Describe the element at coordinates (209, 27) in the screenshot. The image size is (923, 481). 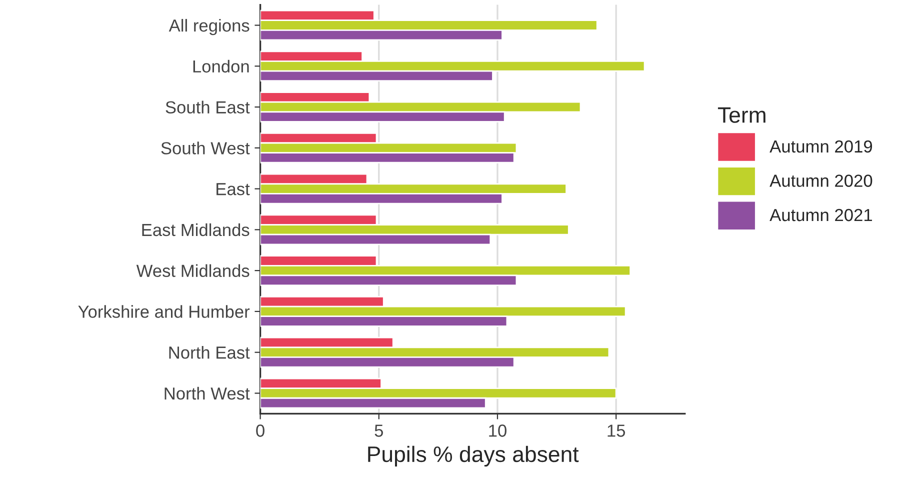
I see `y-tick-label: All regions` at that location.